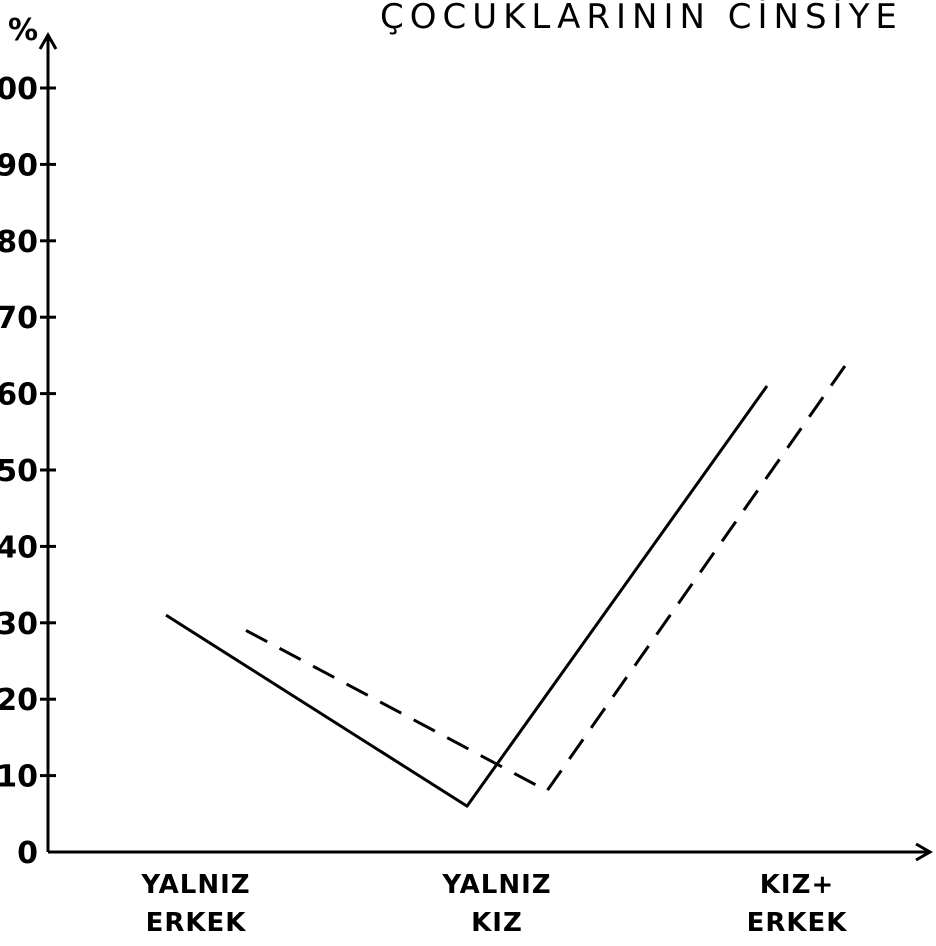 Image resolution: width=936 pixels, height=946 pixels. What do you see at coordinates (497, 923) in the screenshot?
I see `x-category-label: KIZ` at bounding box center [497, 923].